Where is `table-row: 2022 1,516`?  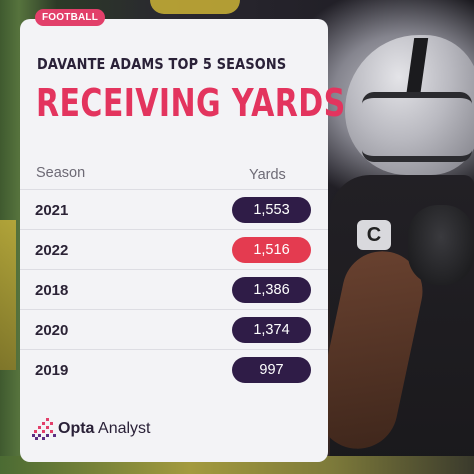 table-row: 2022 1,516 is located at coordinates (174, 250).